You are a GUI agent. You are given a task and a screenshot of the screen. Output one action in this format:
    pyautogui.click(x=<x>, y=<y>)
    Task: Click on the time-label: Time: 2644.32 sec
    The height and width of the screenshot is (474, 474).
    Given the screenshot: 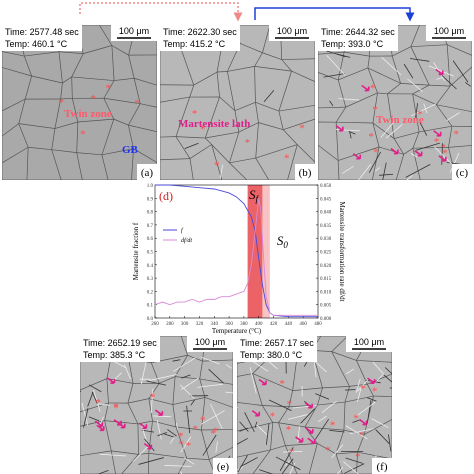 What is the action you would take?
    pyautogui.click(x=358, y=32)
    